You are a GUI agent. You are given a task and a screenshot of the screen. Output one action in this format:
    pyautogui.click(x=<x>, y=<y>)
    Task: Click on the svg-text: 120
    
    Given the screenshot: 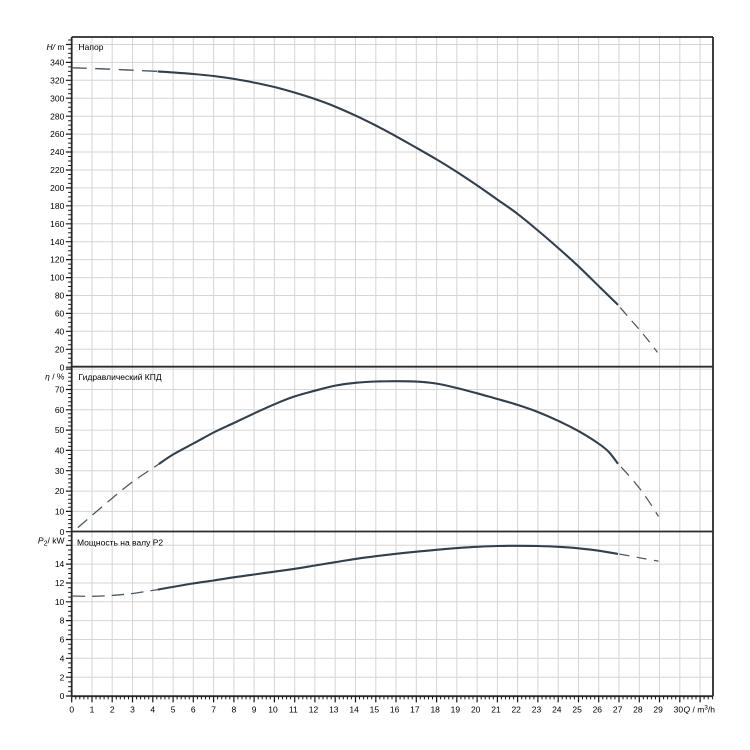 What is the action you would take?
    pyautogui.click(x=57, y=260)
    